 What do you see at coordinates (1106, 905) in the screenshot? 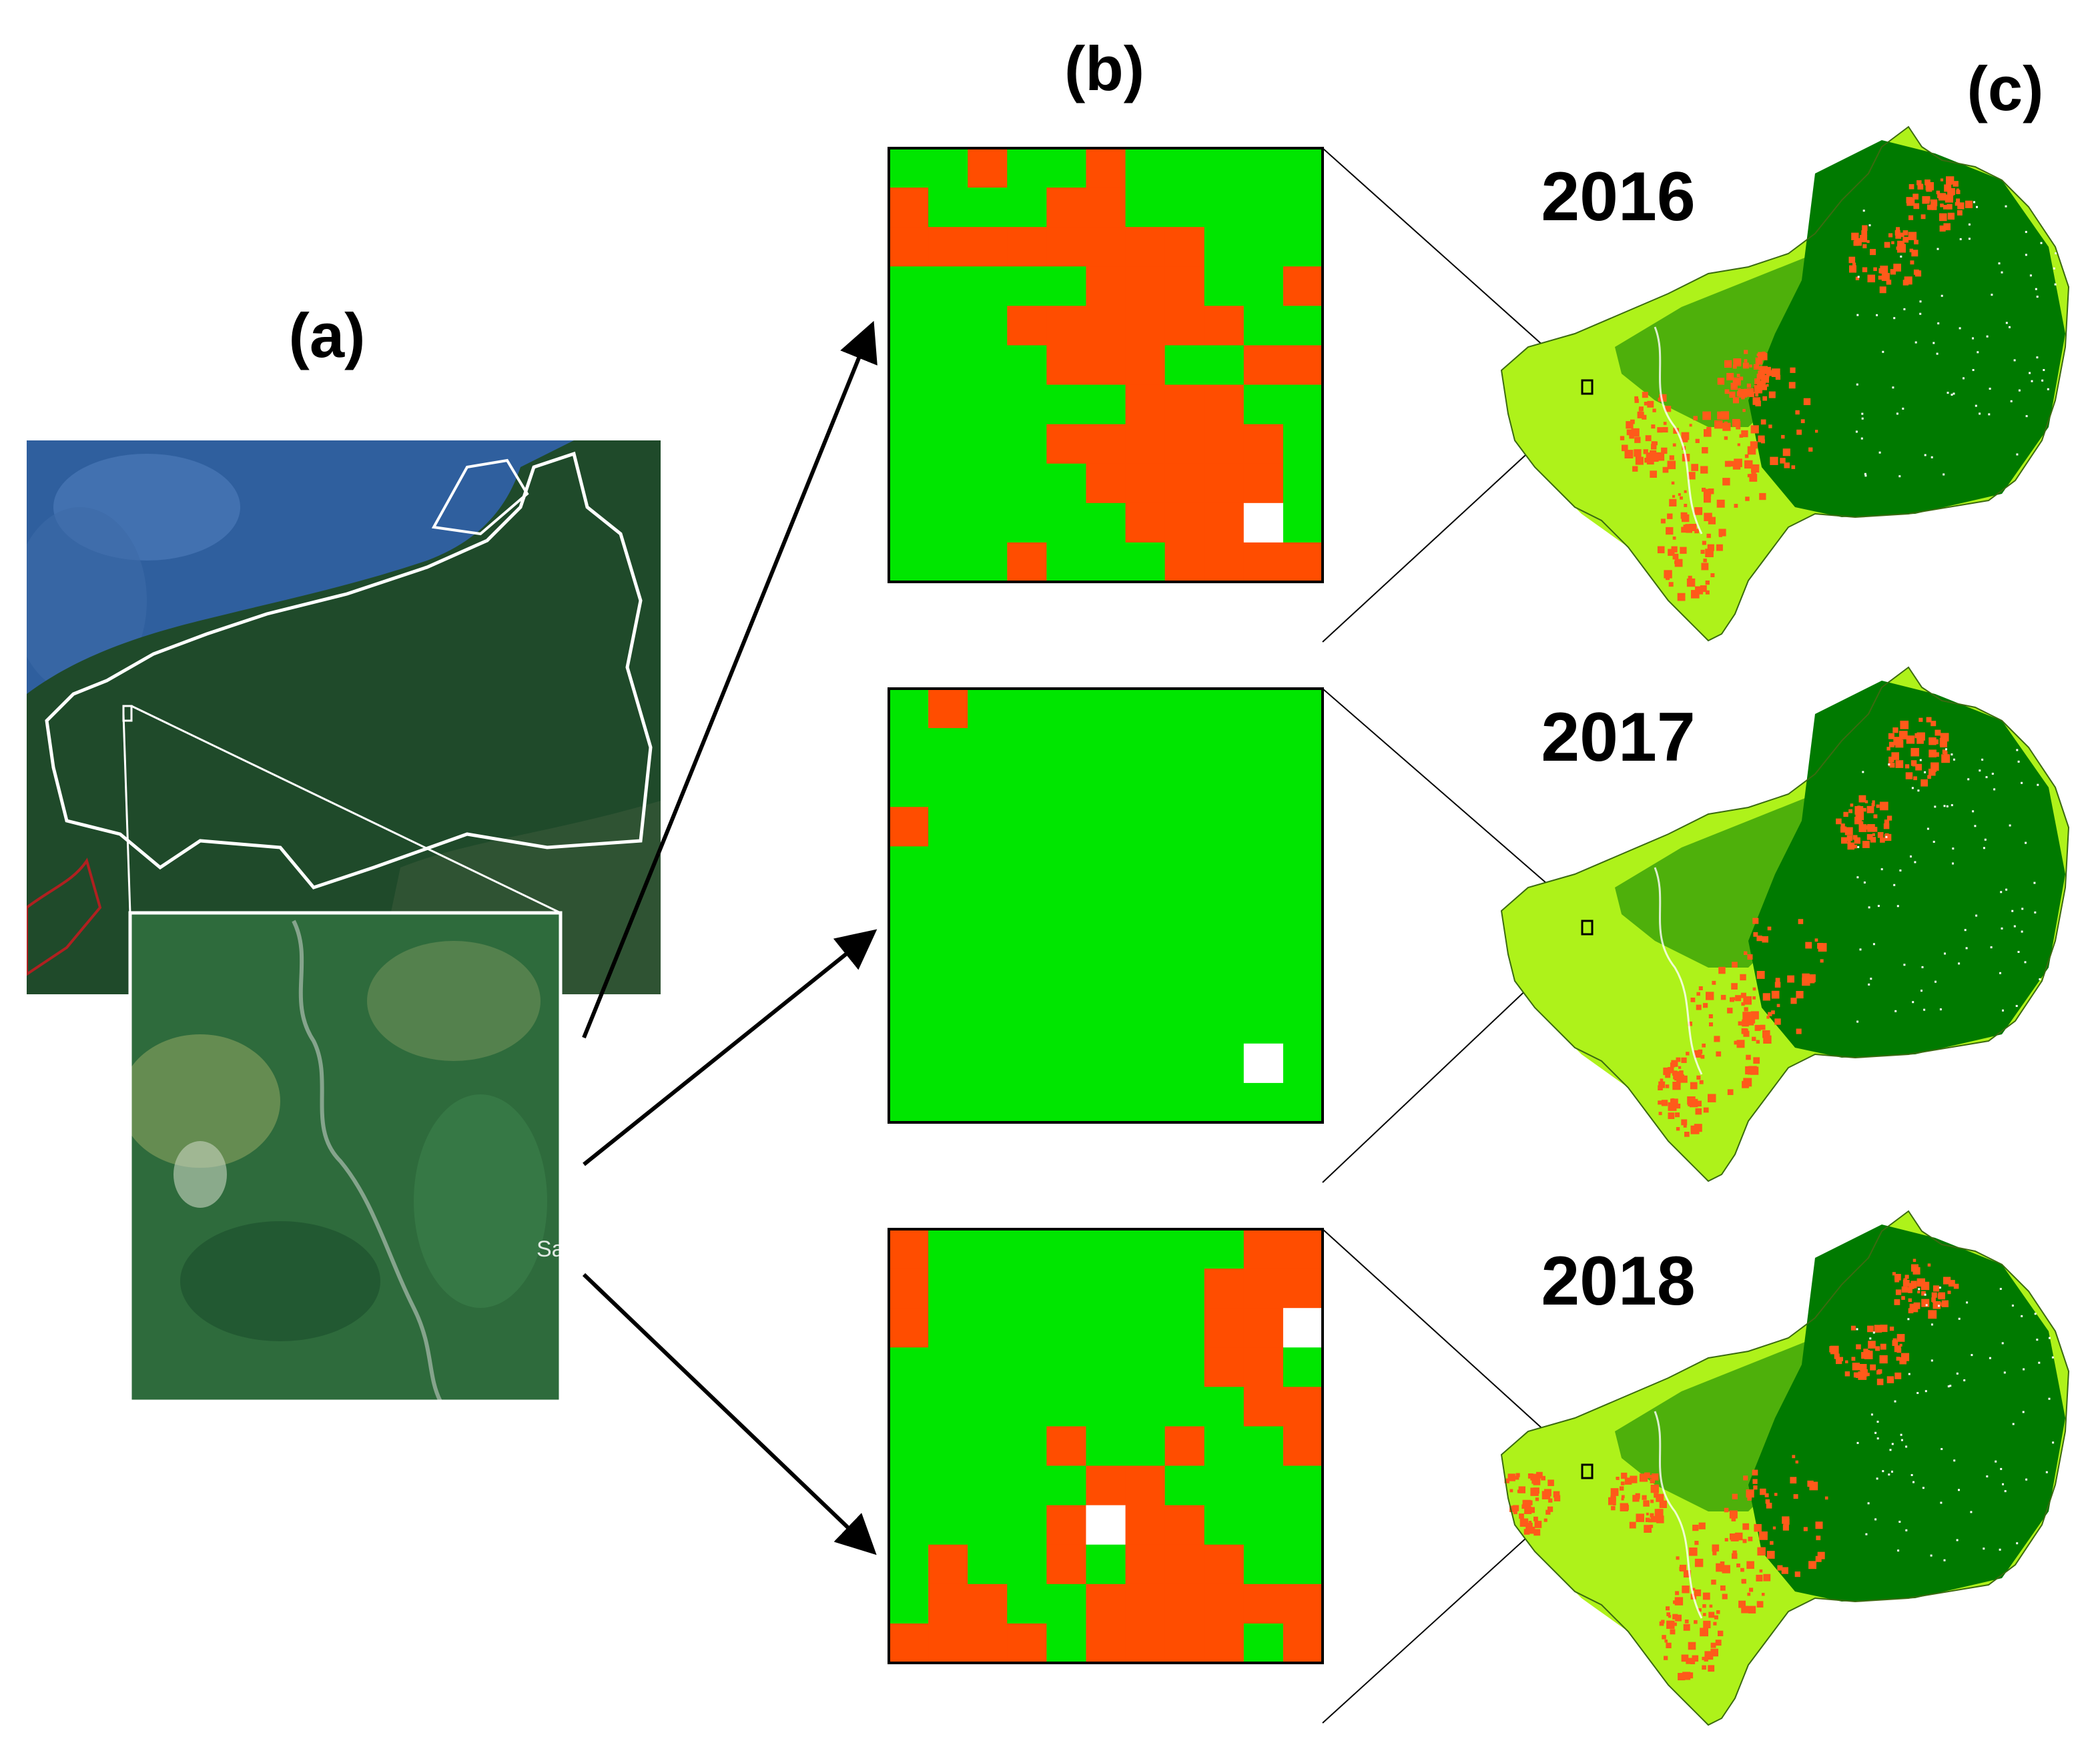
I see `pixel-grid-2017` at bounding box center [1106, 905].